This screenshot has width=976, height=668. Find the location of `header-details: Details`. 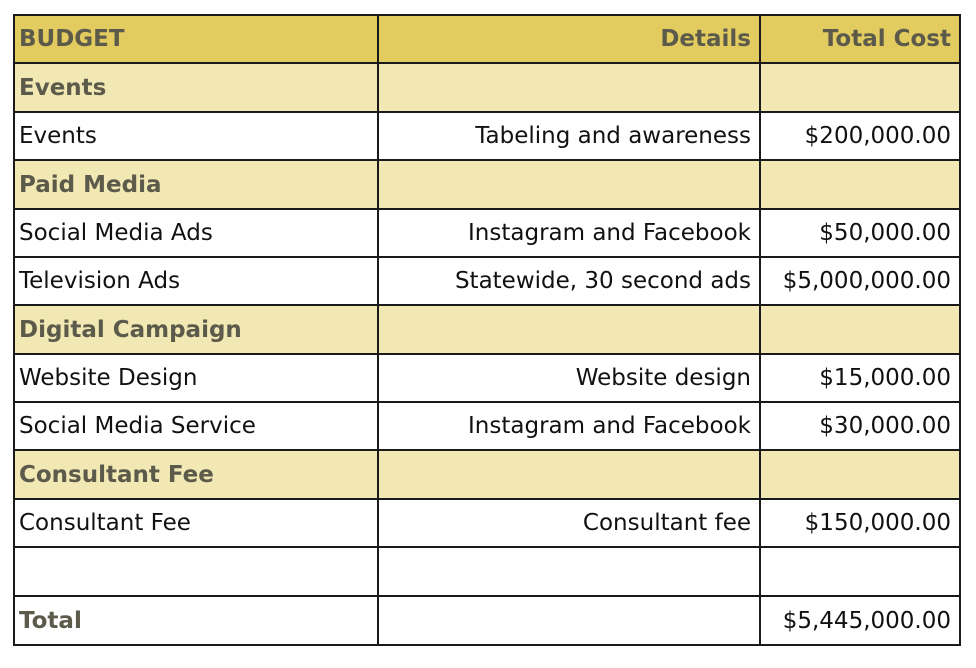

header-details: Details is located at coordinates (569, 39).